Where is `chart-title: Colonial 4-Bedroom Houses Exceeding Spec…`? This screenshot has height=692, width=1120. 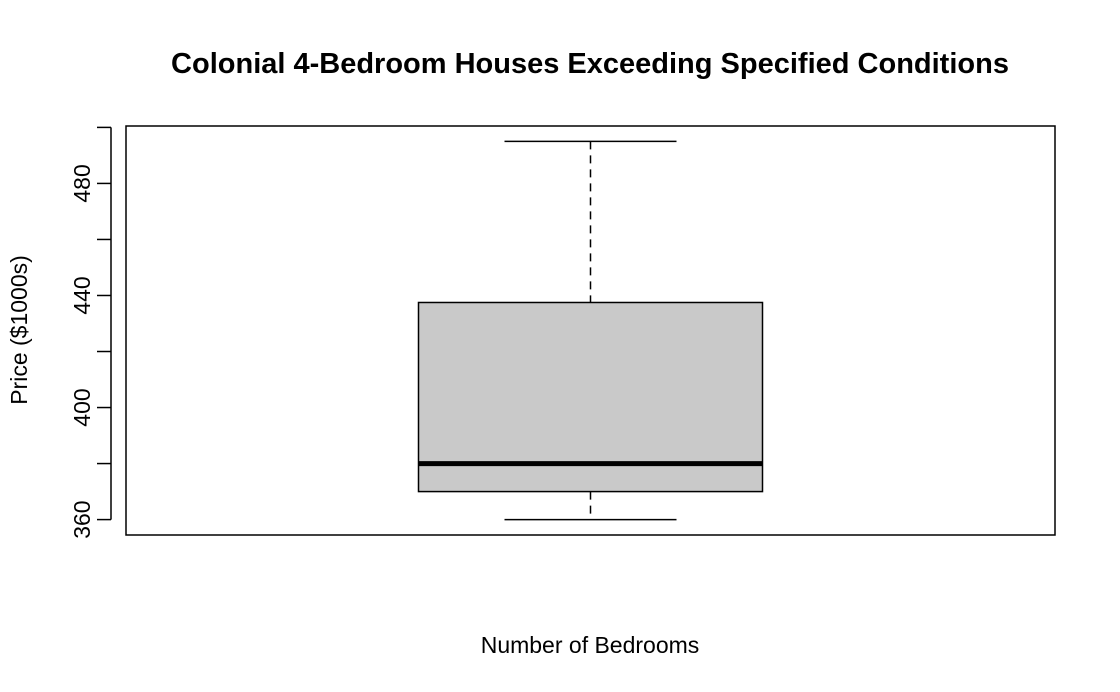
chart-title: Colonial 4-Bedroom Houses Exceeding Spec… is located at coordinates (590, 64).